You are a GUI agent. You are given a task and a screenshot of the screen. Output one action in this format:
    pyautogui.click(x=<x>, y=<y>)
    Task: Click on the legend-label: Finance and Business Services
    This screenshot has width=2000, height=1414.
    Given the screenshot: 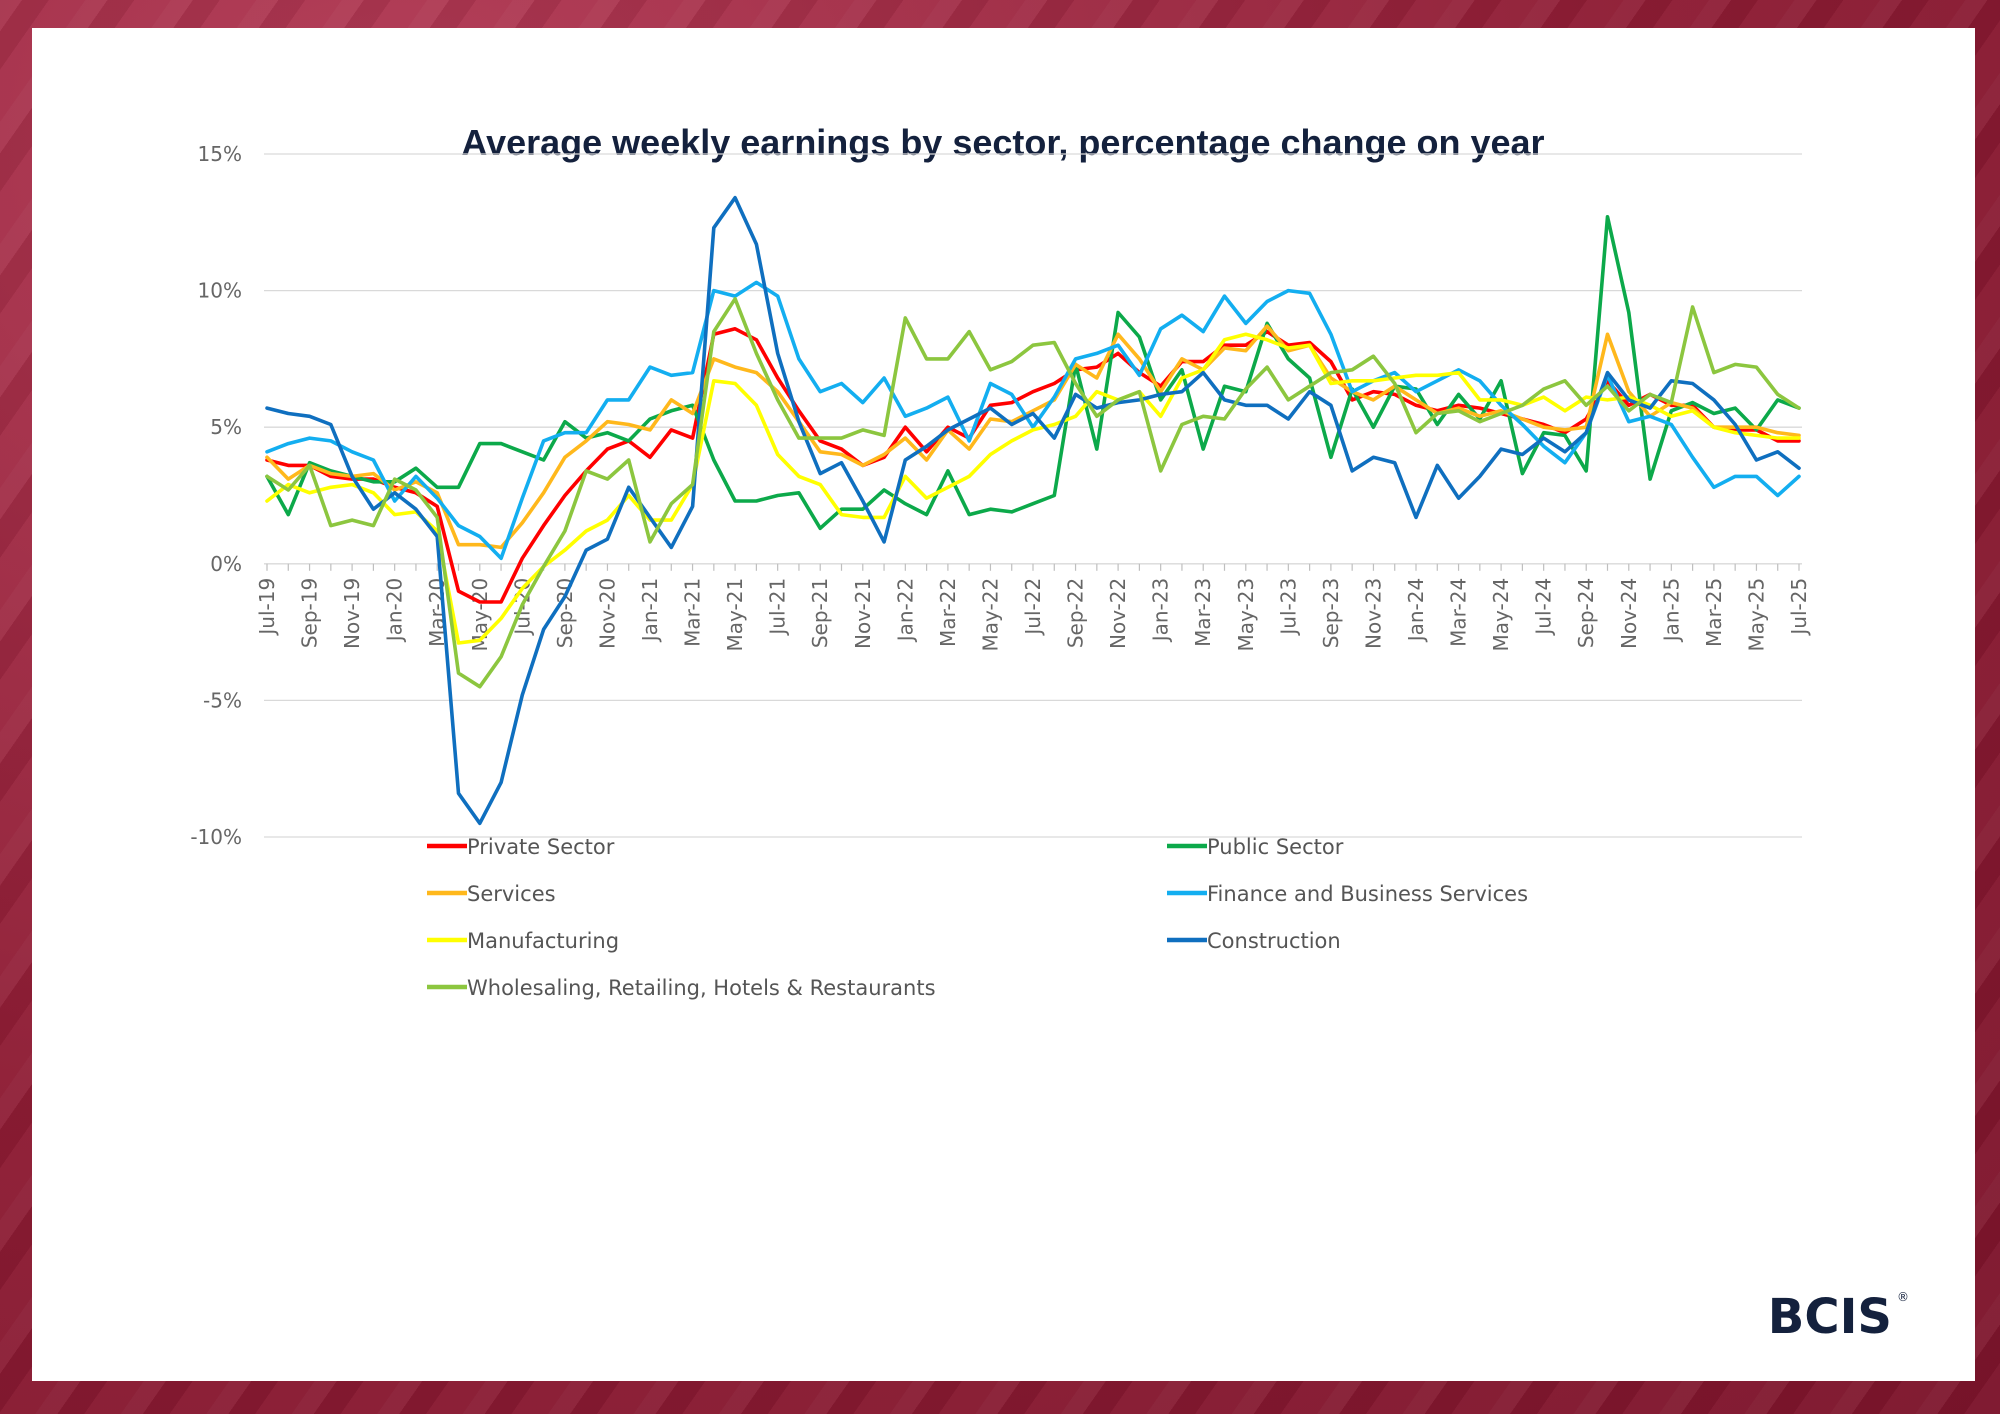 What is the action you would take?
    pyautogui.click(x=1367, y=894)
    